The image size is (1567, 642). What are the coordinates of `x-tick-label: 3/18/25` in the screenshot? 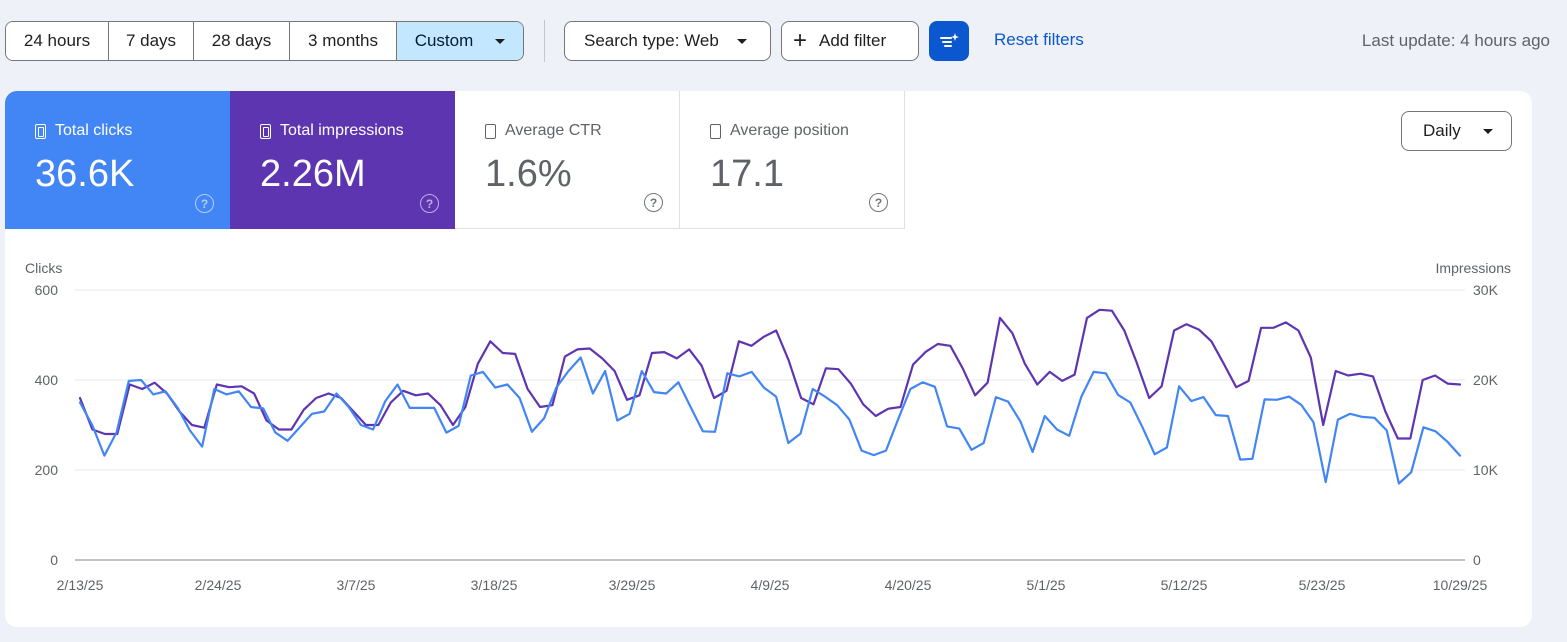 It's located at (494, 585).